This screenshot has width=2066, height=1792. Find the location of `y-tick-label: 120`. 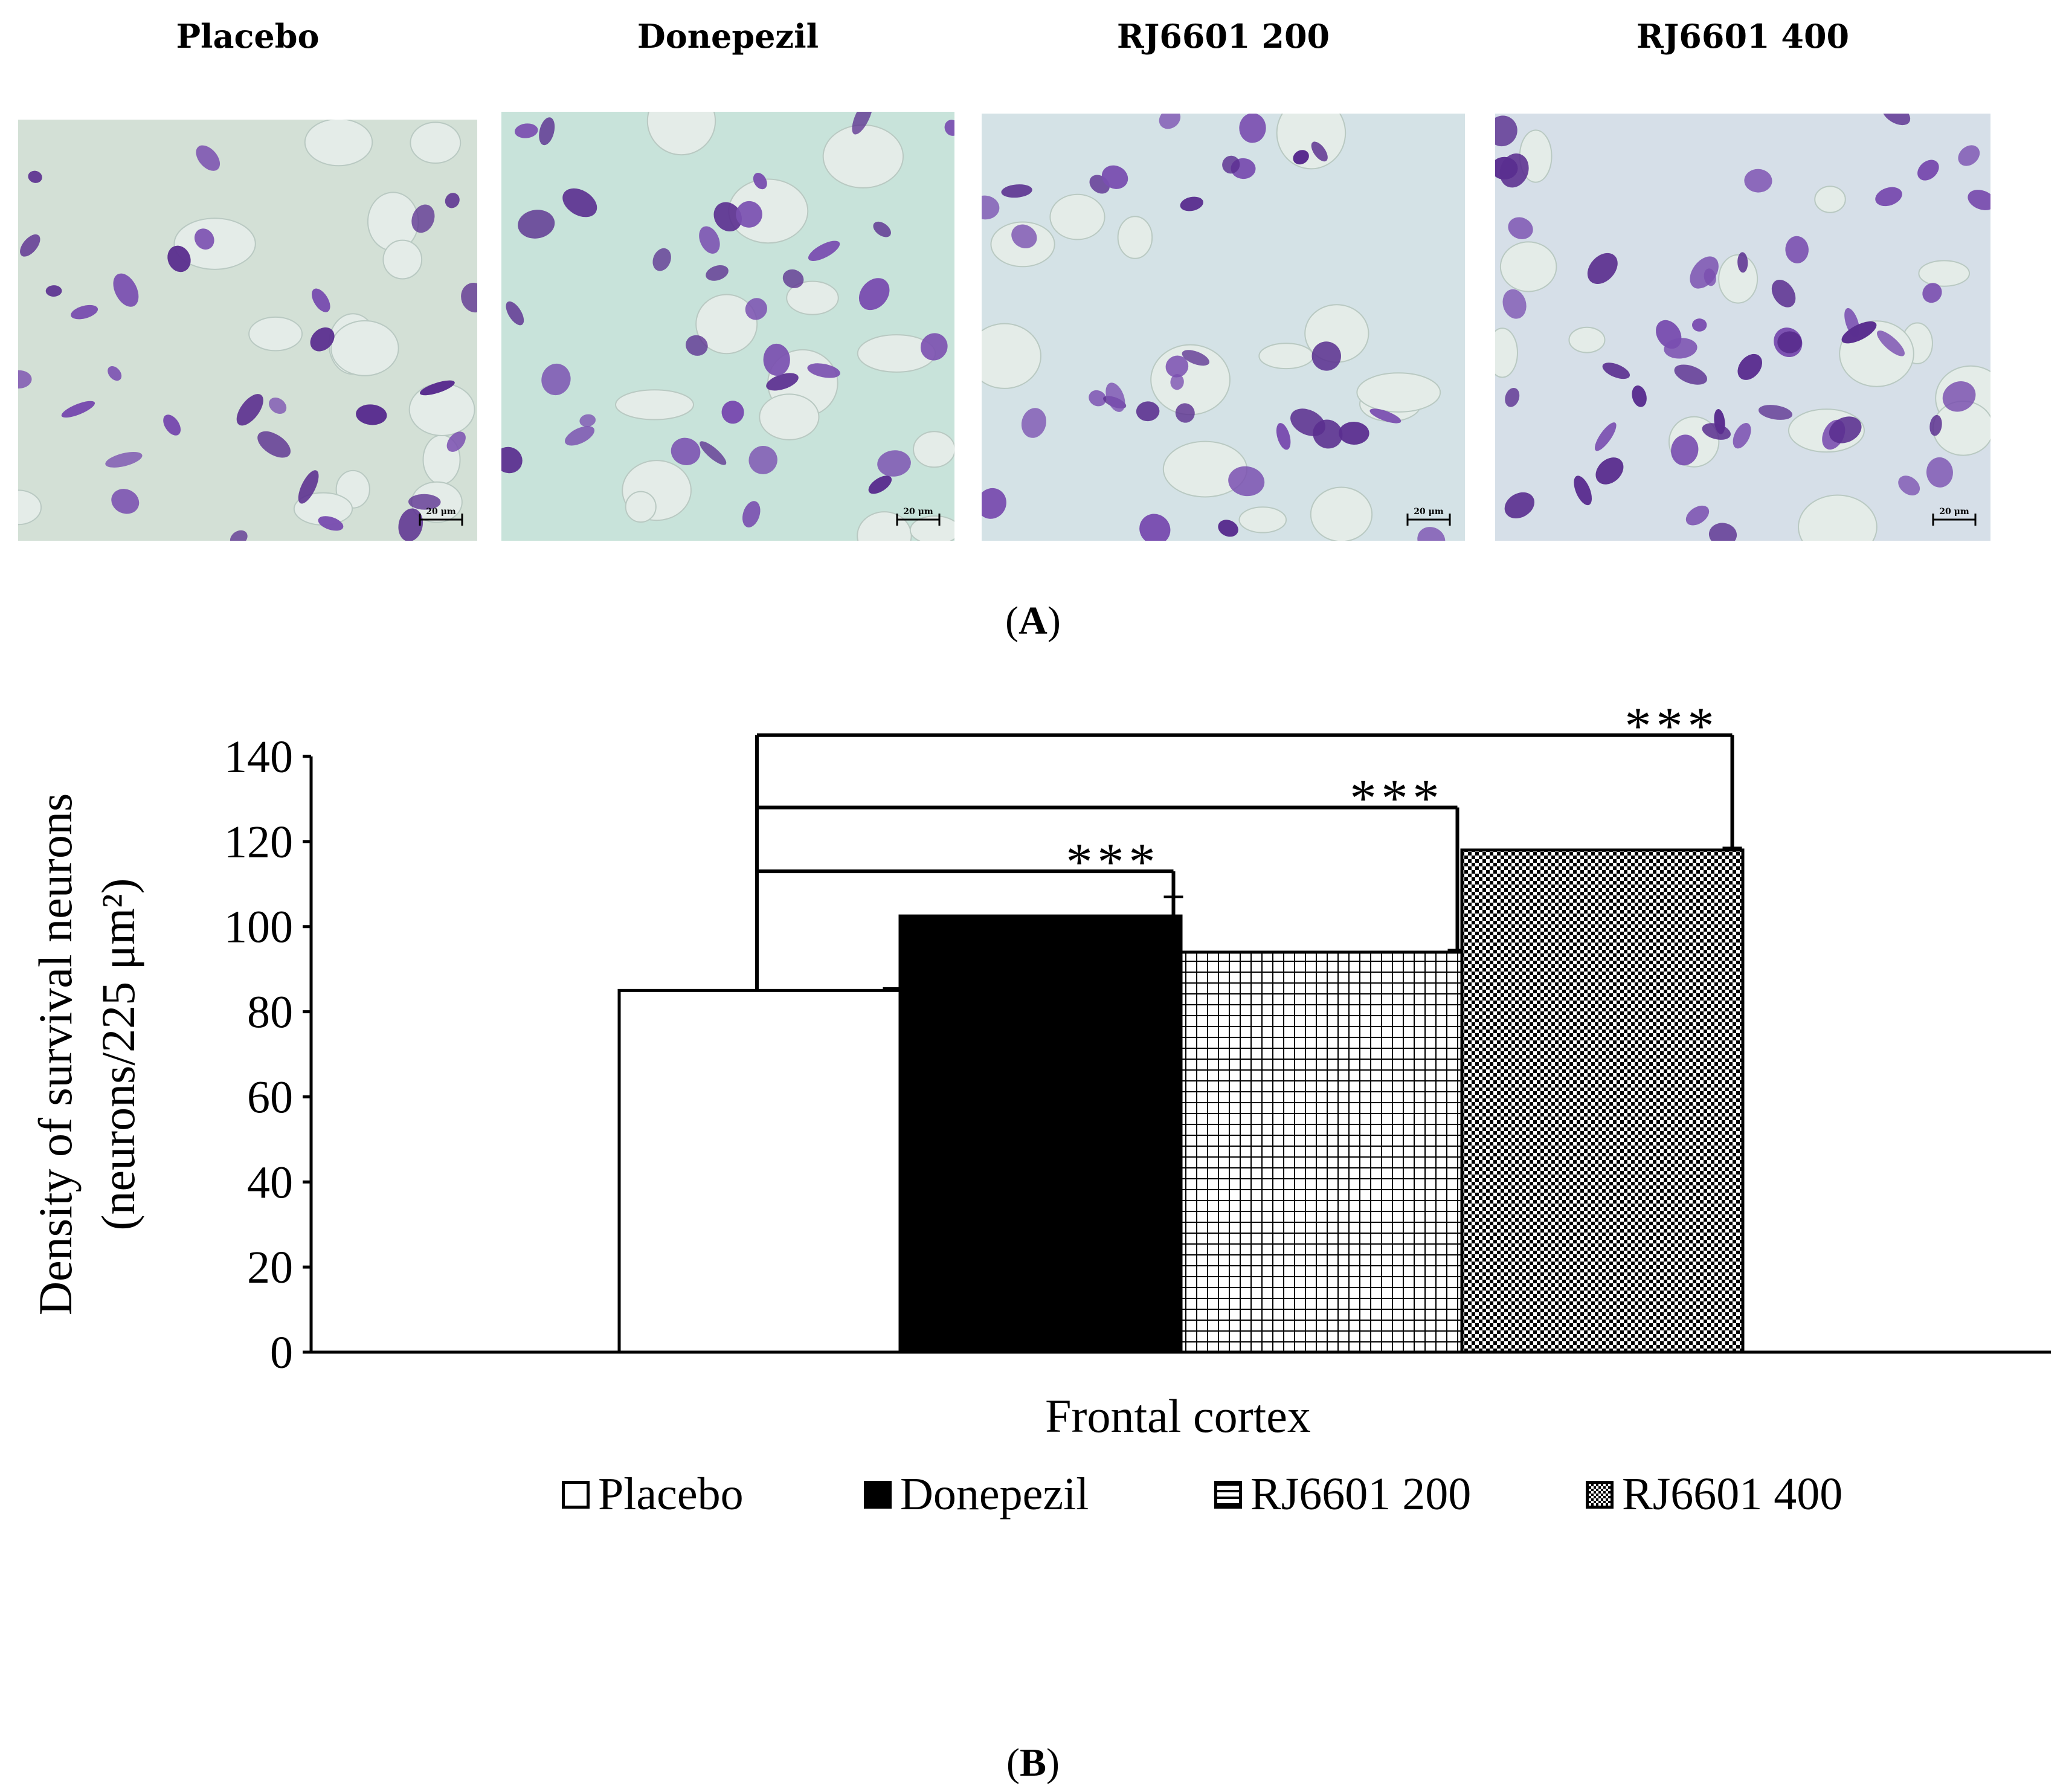

y-tick-label: 120 is located at coordinates (258, 843).